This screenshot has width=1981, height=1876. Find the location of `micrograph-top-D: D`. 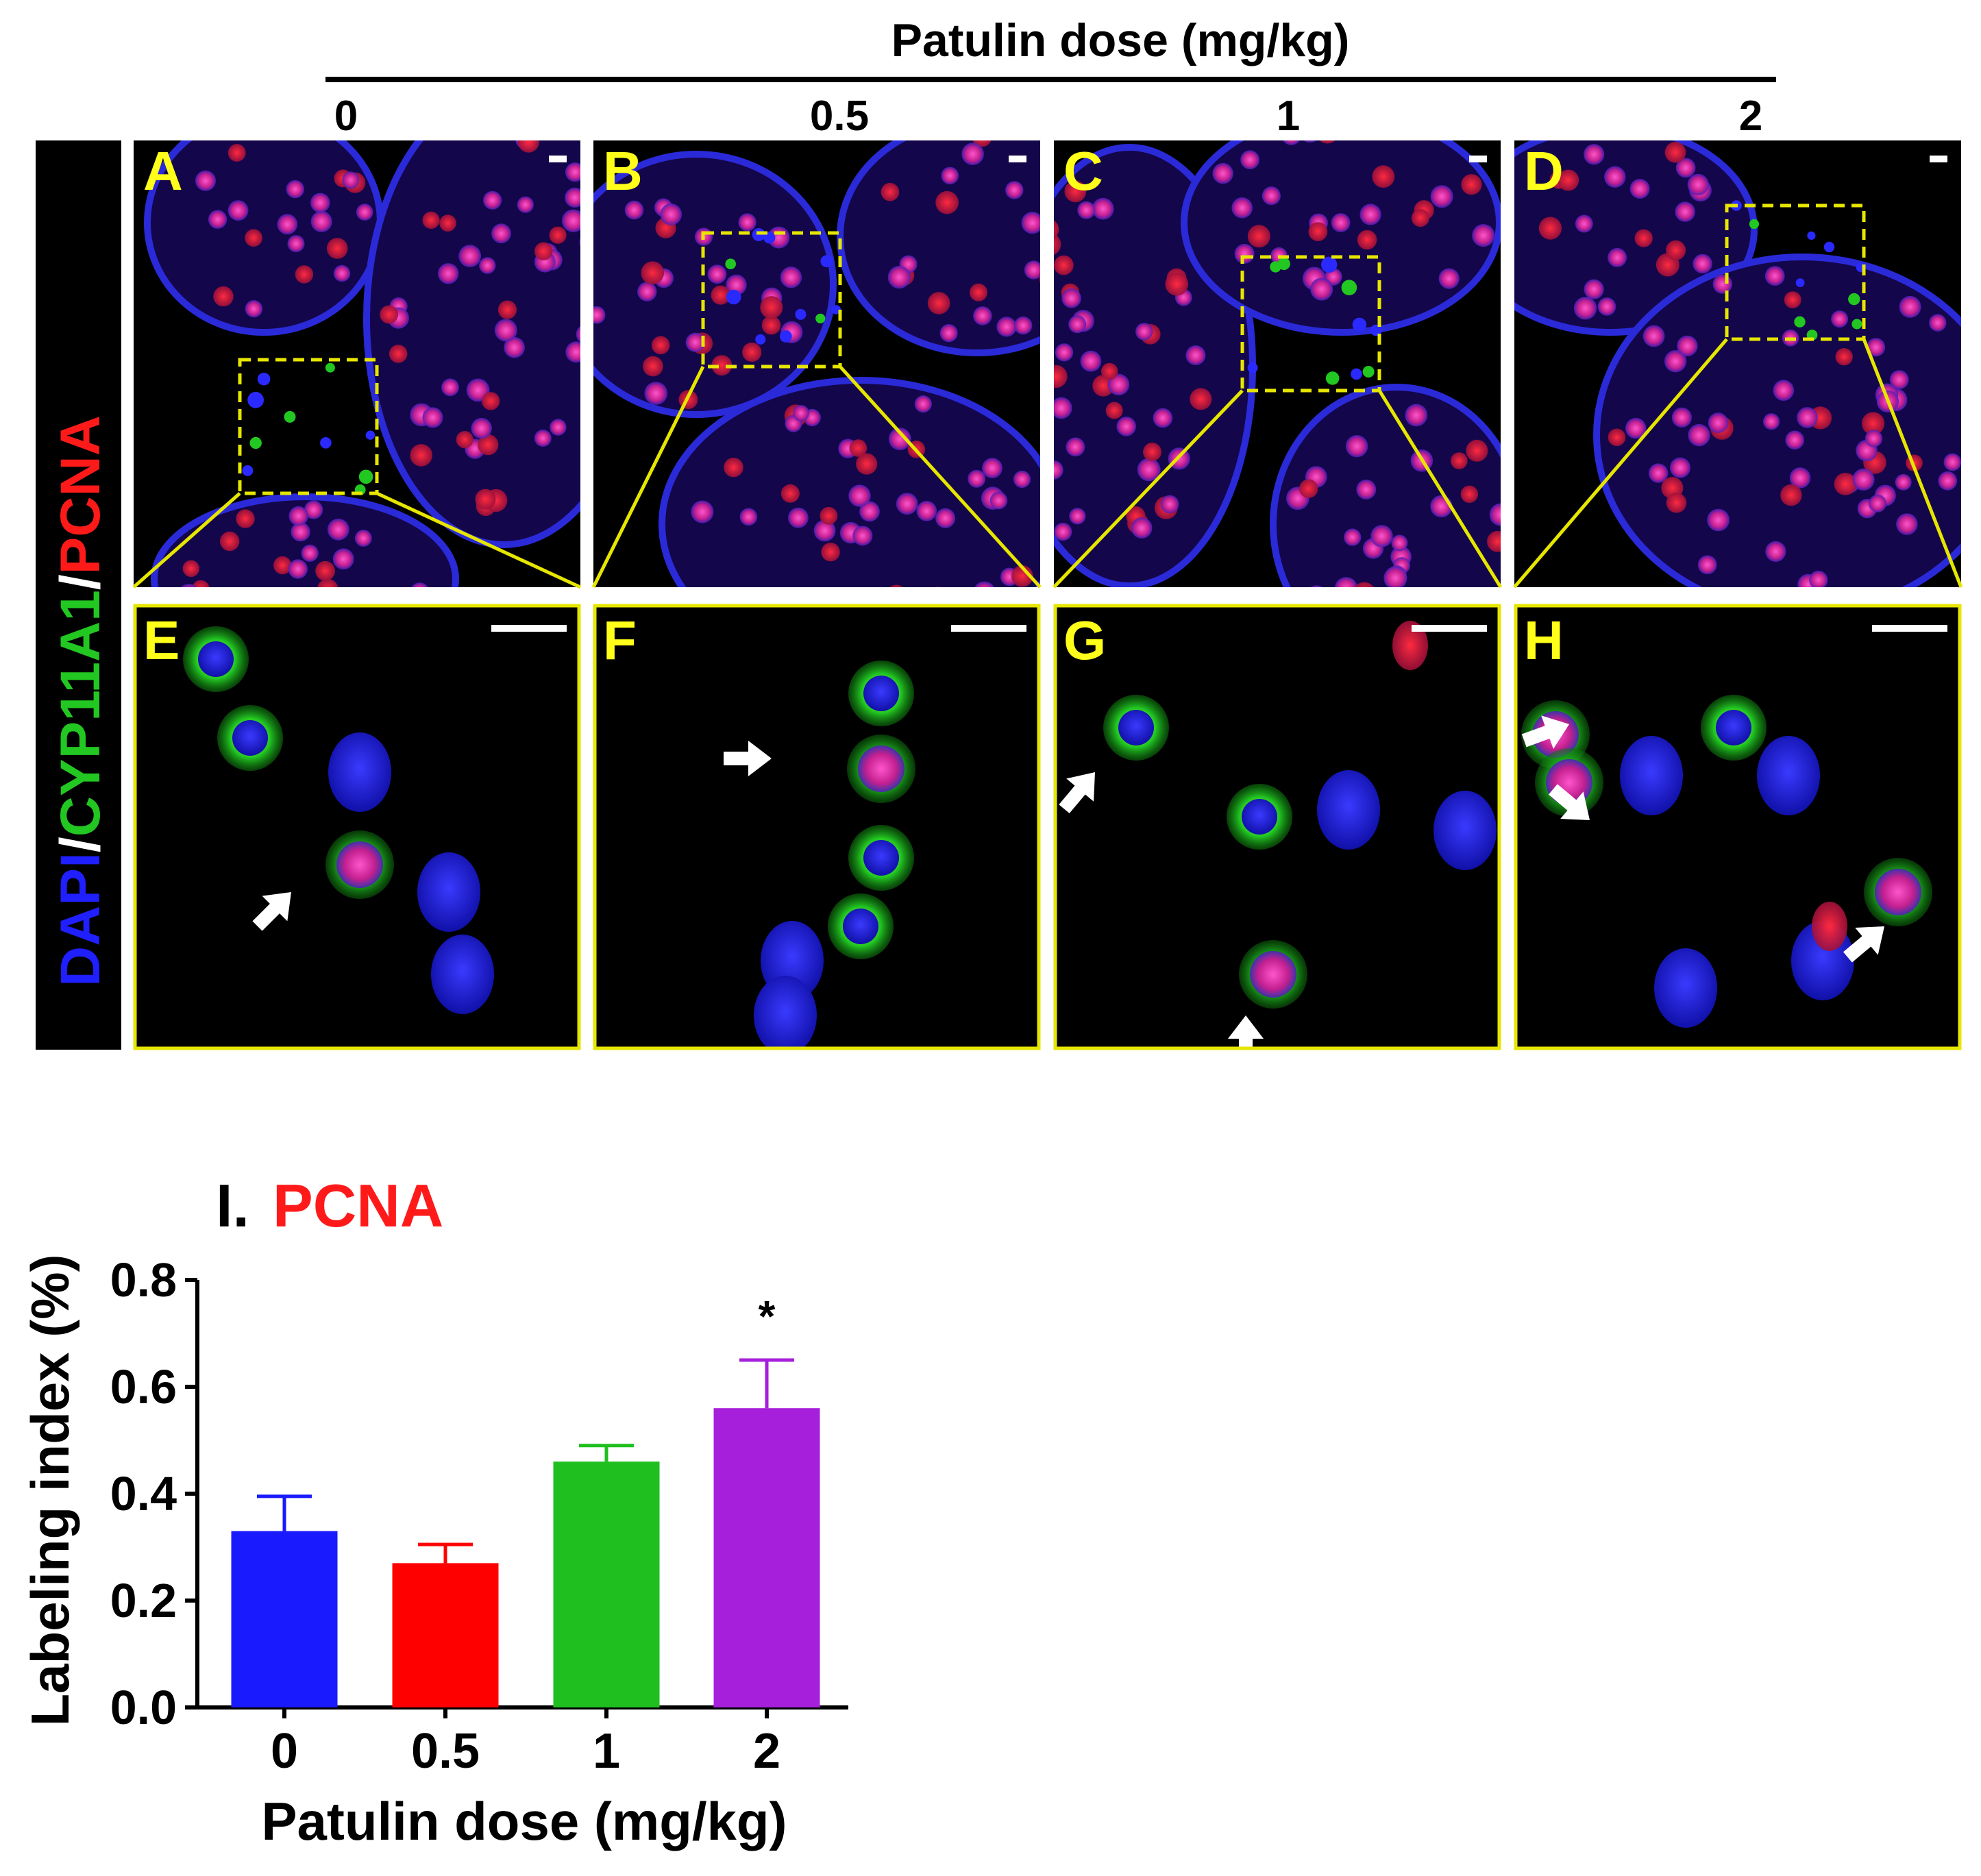

micrograph-top-D: D is located at coordinates (1738, 364).